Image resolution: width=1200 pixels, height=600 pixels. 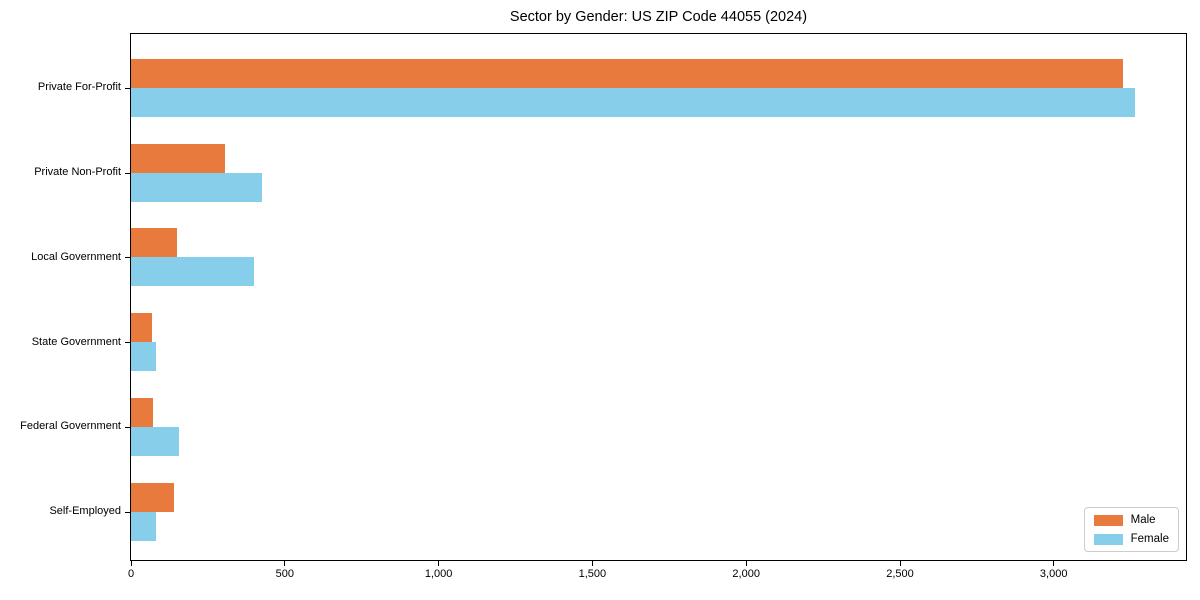 I want to click on bar-female-state-government, so click(x=143, y=356).